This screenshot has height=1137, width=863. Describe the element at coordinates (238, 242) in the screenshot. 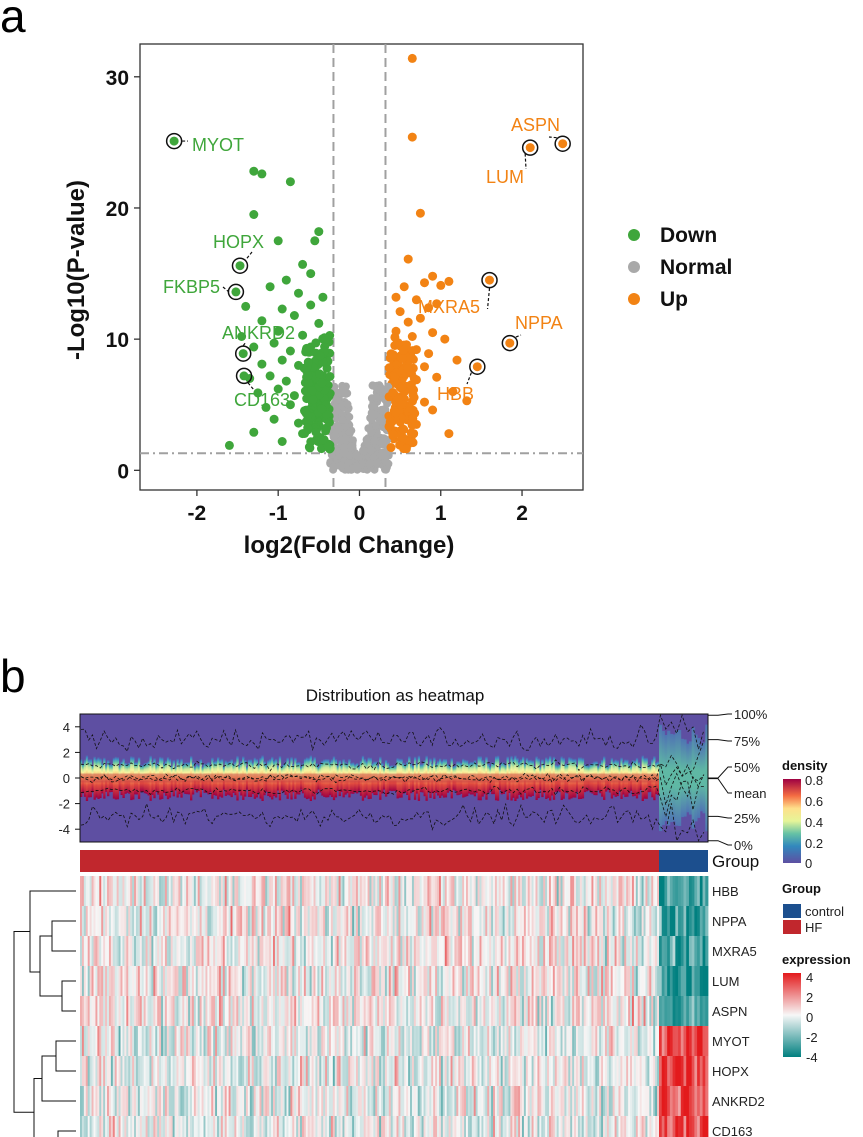

I see `gene-label-hopx: HOPX` at that location.